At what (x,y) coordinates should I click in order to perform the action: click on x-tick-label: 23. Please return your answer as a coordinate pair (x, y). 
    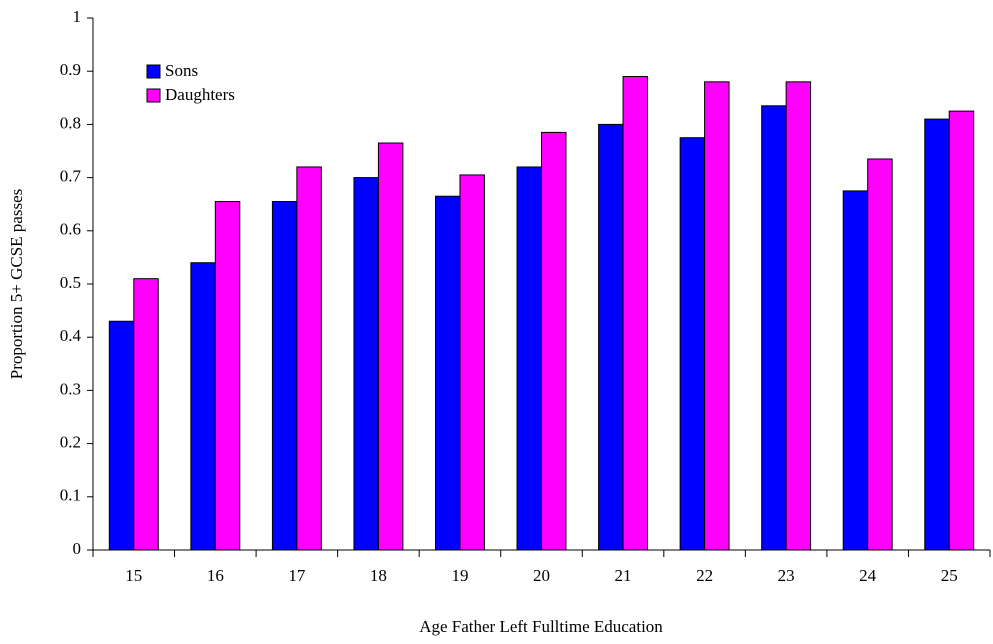
    Looking at the image, I should click on (786, 575).